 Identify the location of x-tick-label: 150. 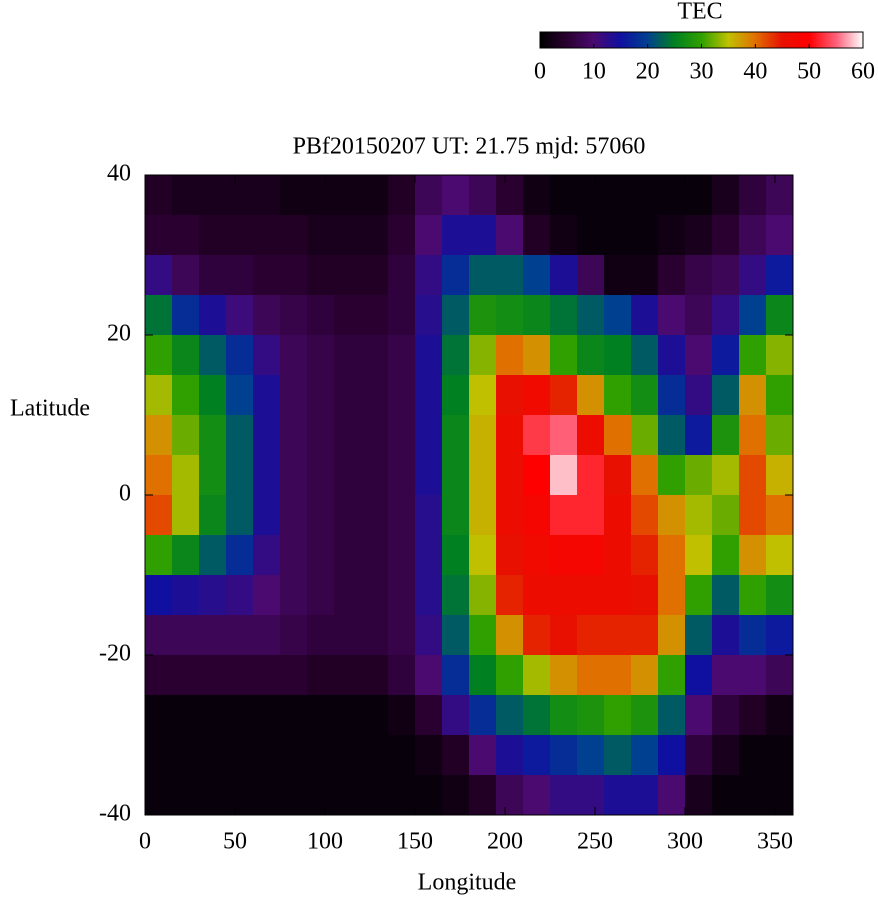
(415, 842).